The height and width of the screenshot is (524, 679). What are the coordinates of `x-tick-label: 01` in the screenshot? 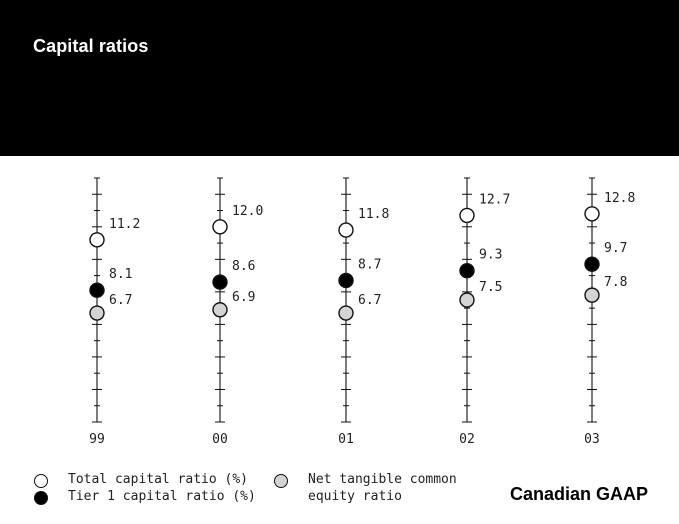 It's located at (346, 439).